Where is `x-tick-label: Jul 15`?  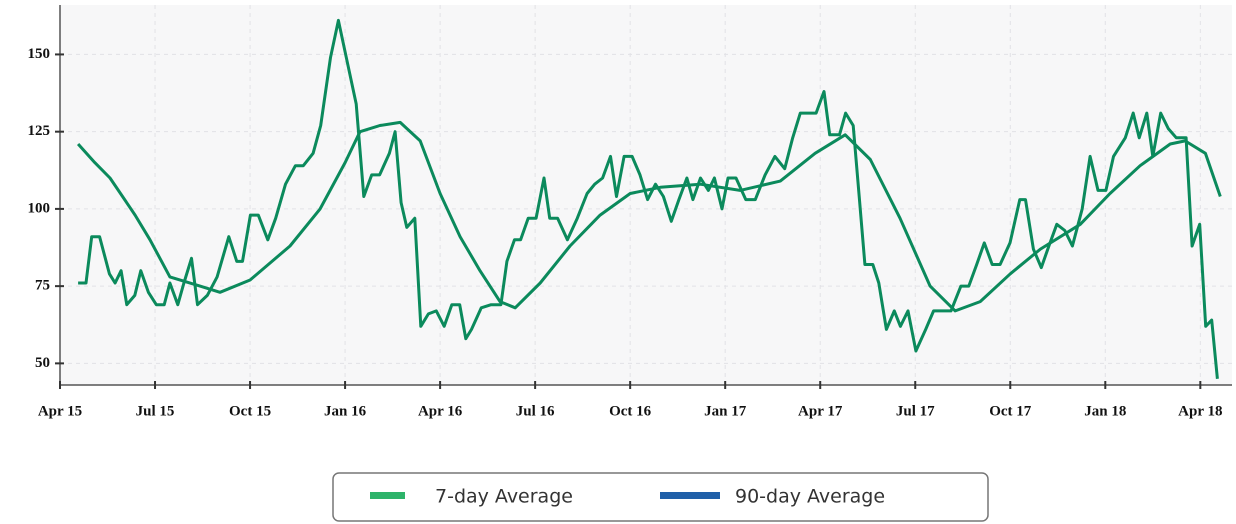 x-tick-label: Jul 15 is located at coordinates (155, 411).